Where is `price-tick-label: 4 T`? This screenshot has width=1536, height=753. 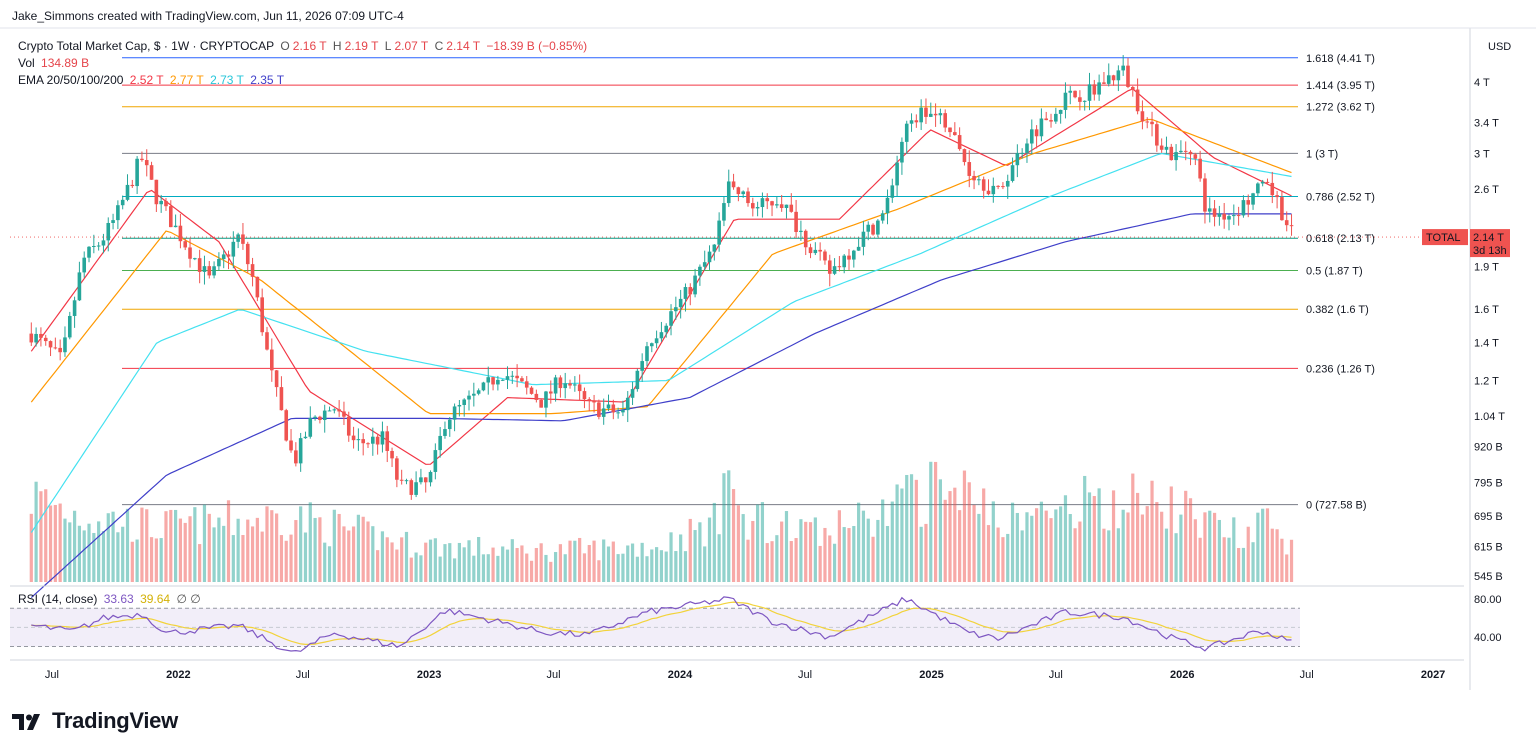
price-tick-label: 4 T is located at coordinates (1482, 83).